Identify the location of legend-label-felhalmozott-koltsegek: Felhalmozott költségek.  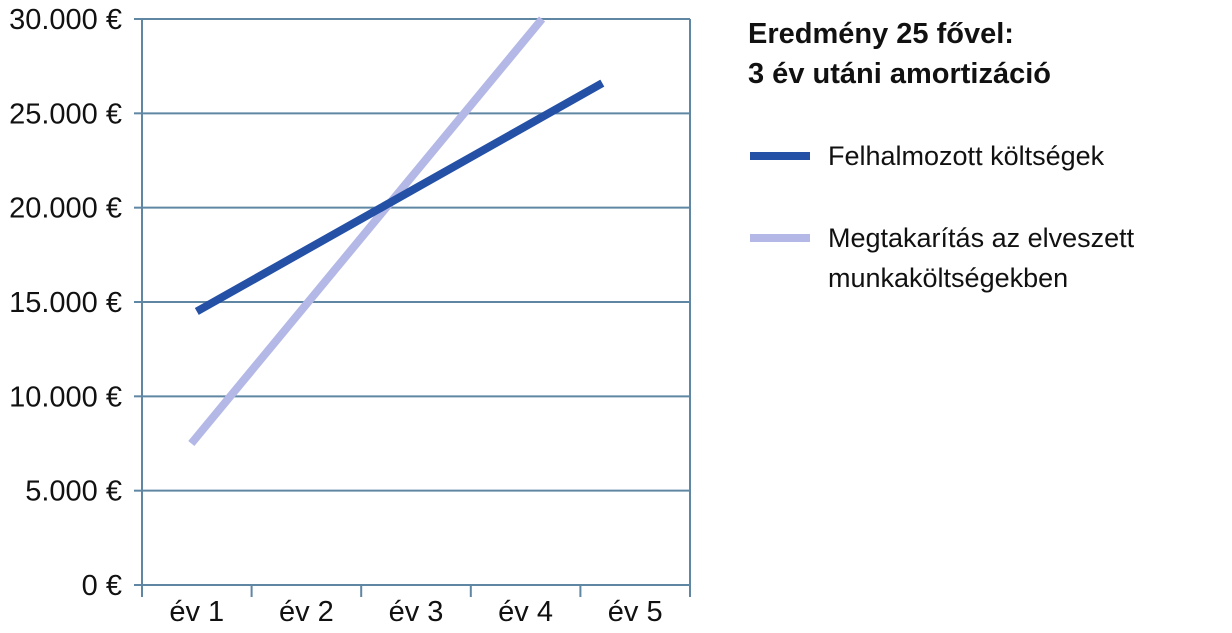
(966, 156).